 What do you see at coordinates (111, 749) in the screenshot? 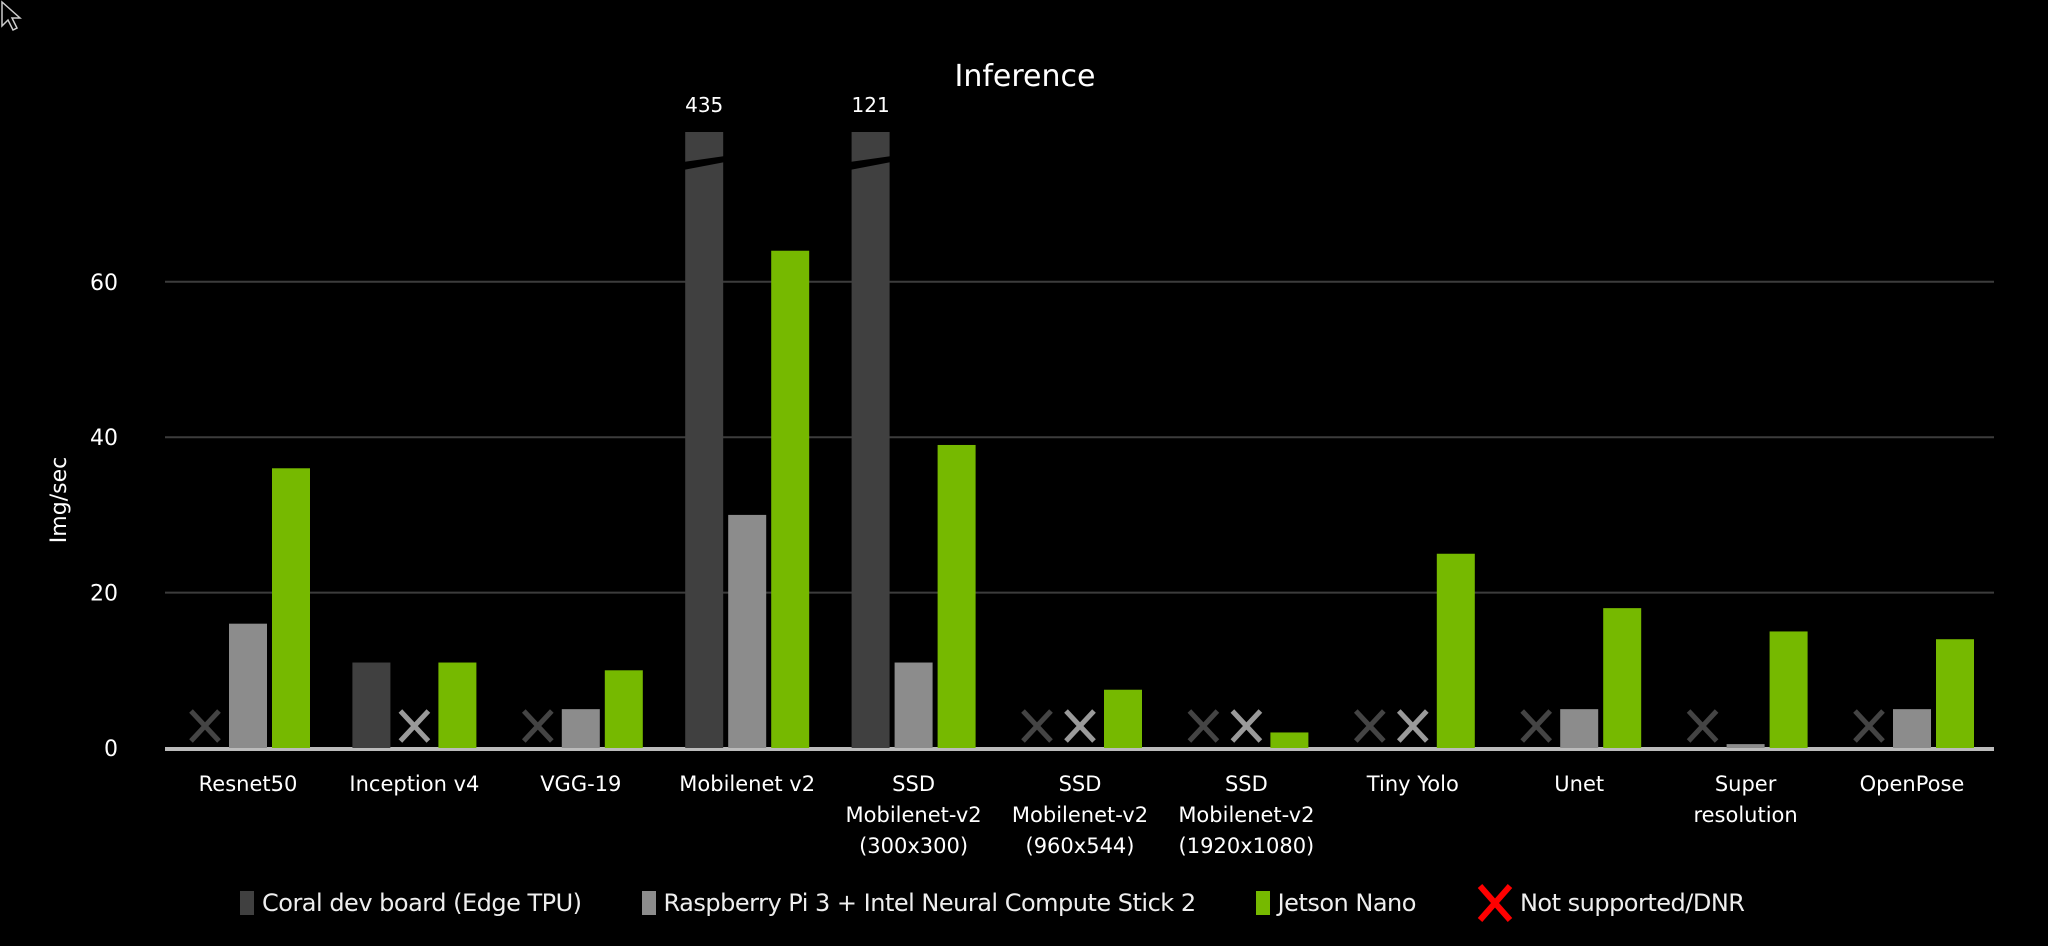
I see `y-tick-label: 0` at bounding box center [111, 749].